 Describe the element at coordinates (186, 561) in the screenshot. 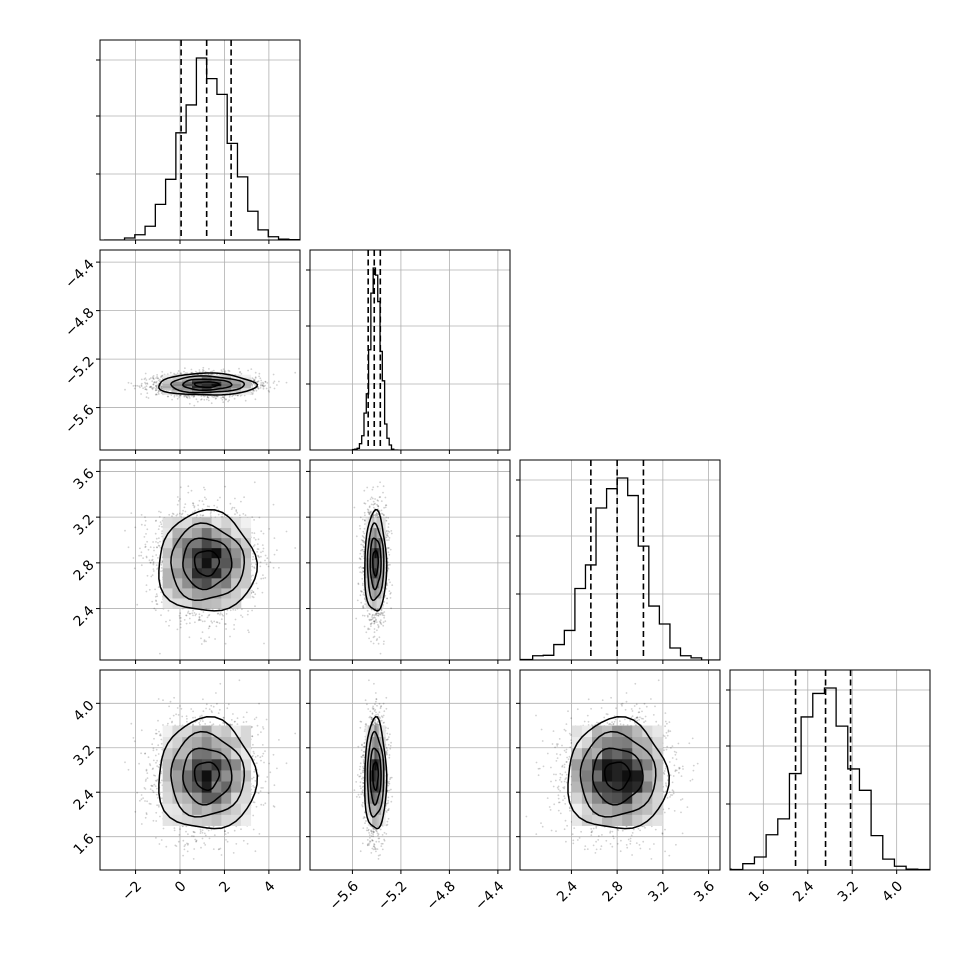

I see `panel-0-2: 2.42.83.23.6` at that location.